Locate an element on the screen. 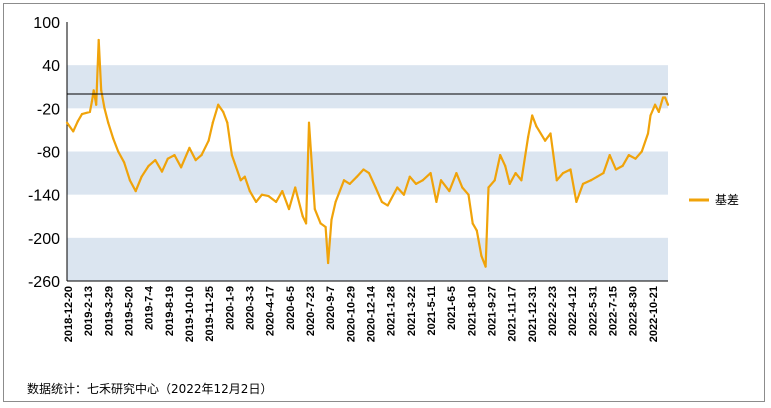  x-tick-label: 2022-2-23 is located at coordinates (553, 311).